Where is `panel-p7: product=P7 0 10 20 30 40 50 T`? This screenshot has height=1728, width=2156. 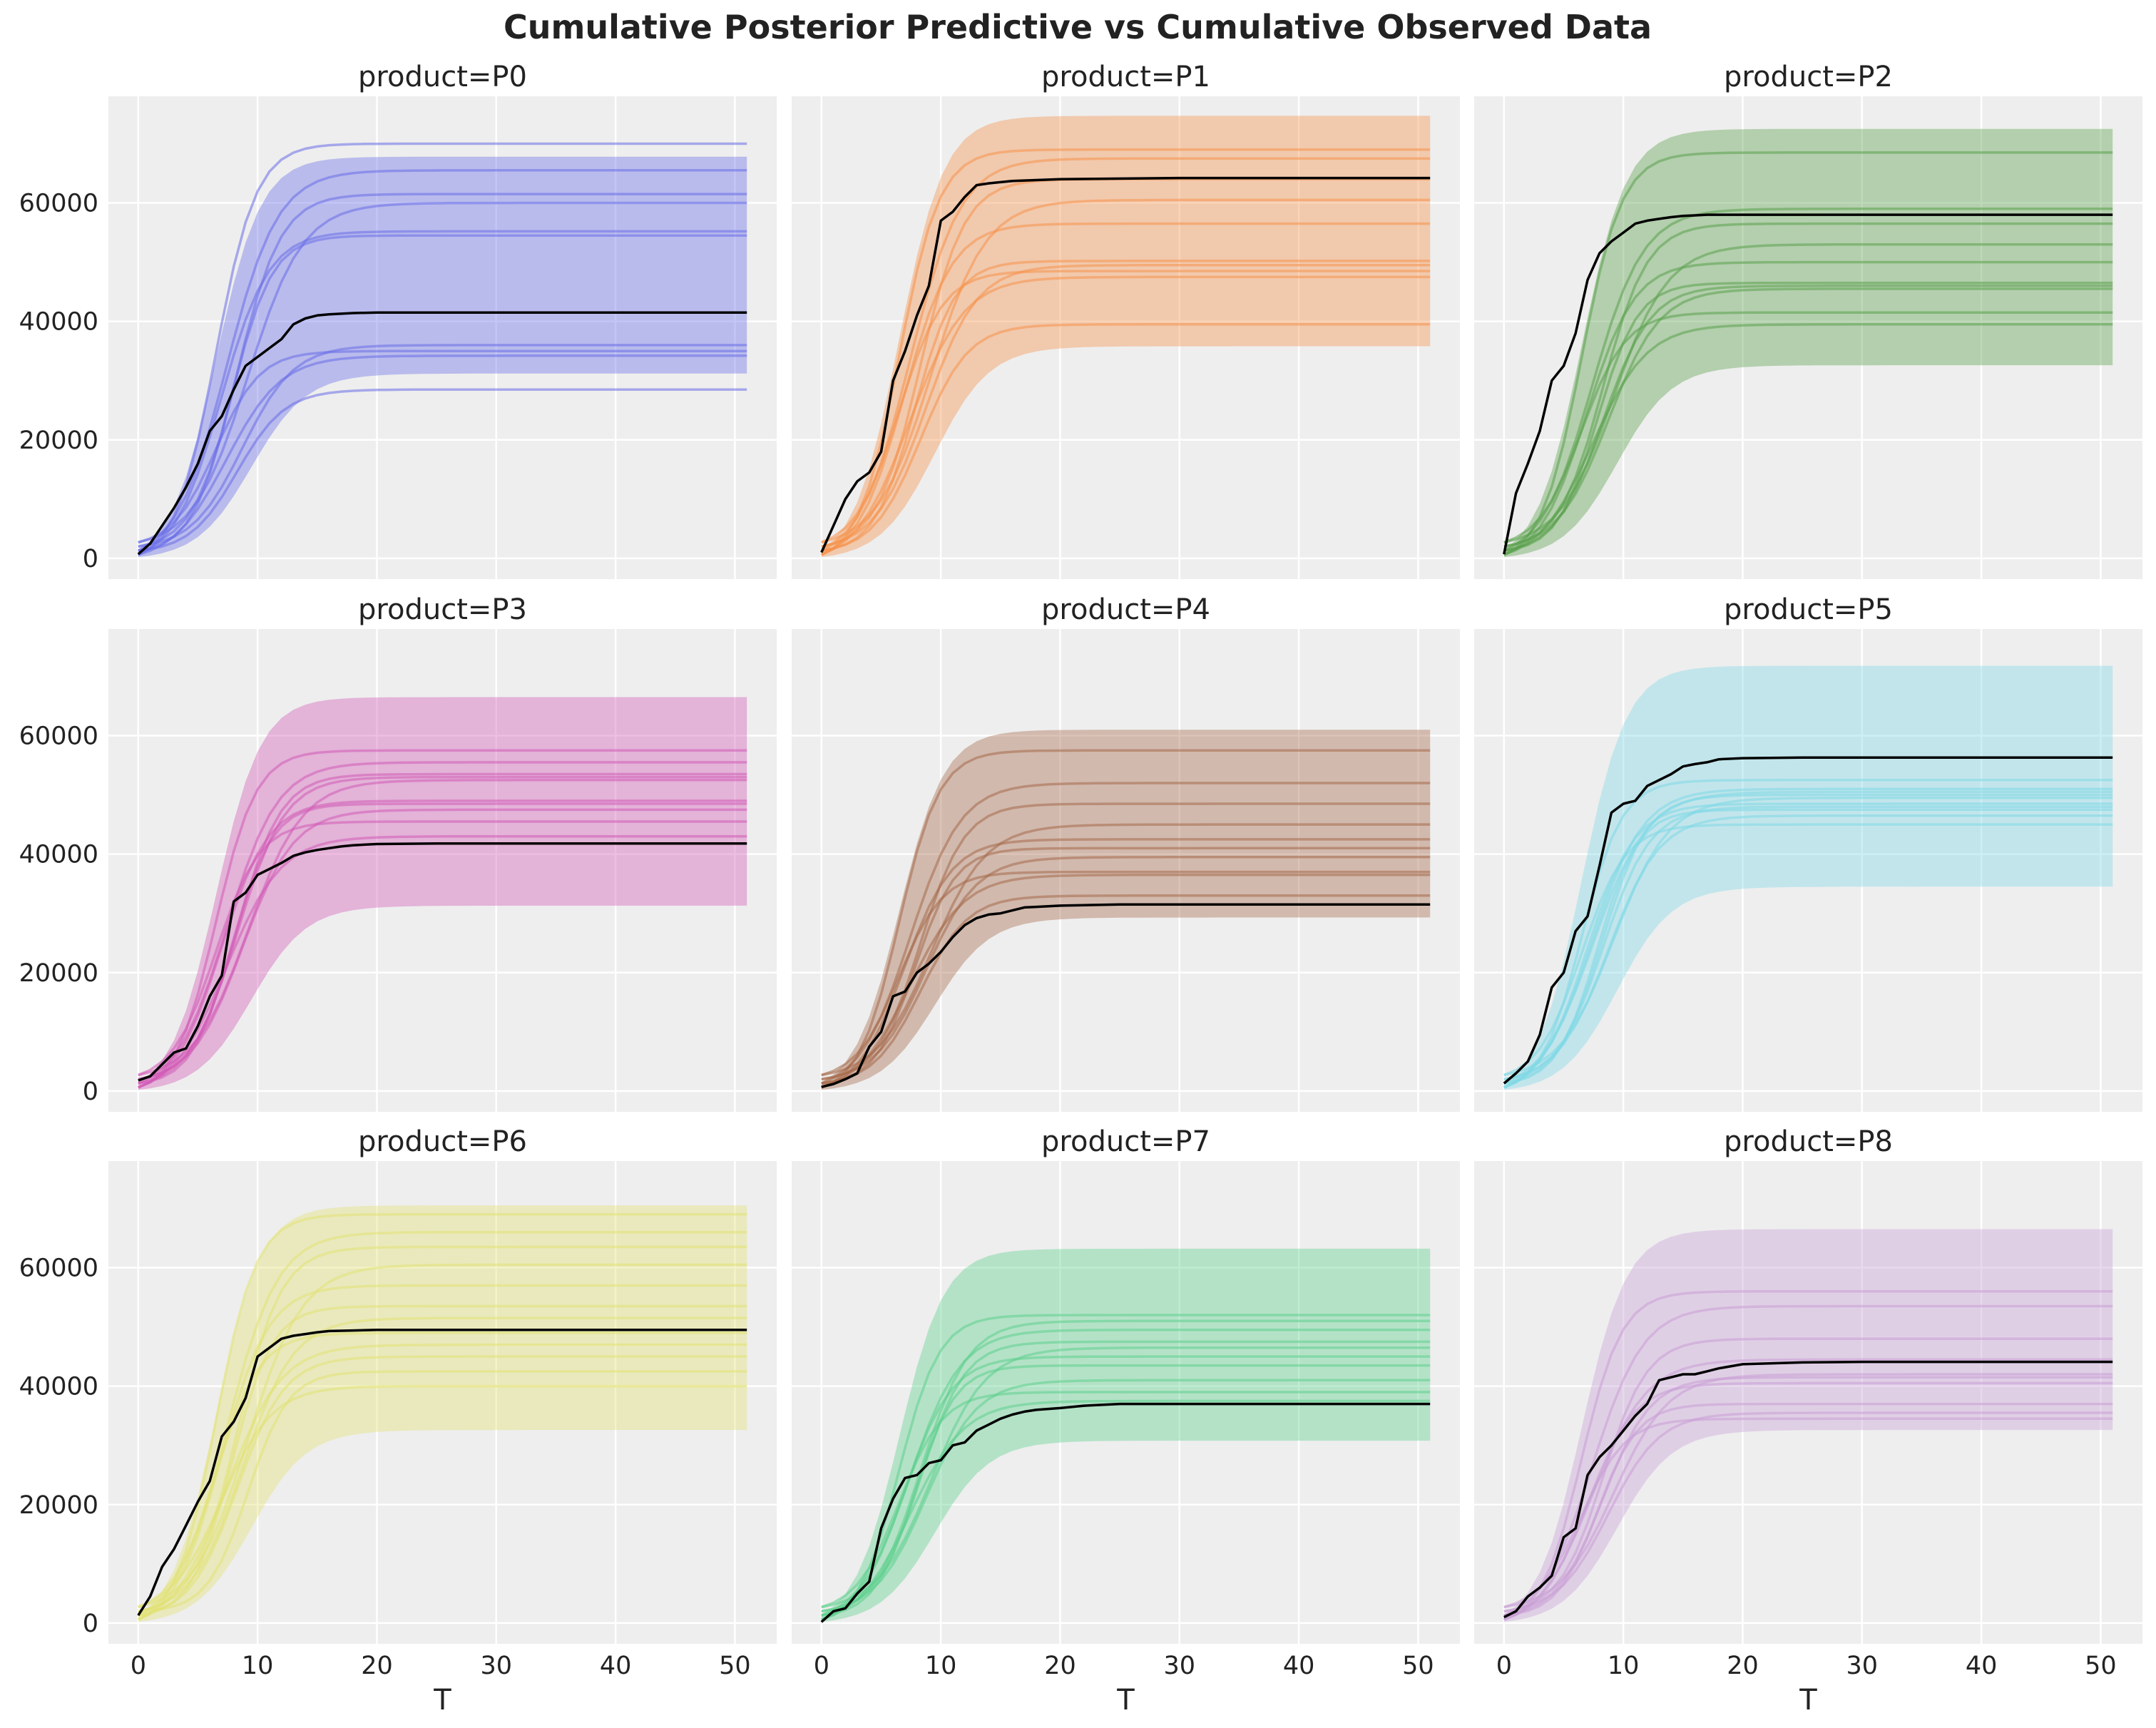
panel-p7: product=P7 0 10 20 30 40 50 T is located at coordinates (1126, 1421).